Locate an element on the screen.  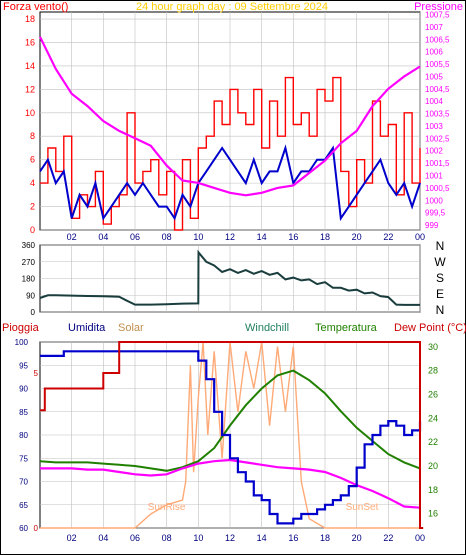
temperature-tick-label: 16 is located at coordinates (433, 514).